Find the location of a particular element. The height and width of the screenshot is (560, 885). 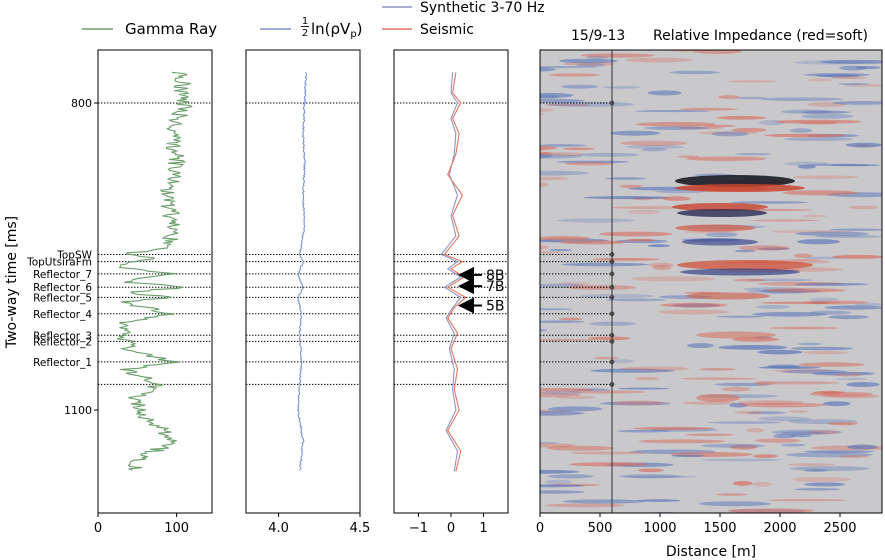

legend-label-gamma: Gamma Ray is located at coordinates (171, 29).